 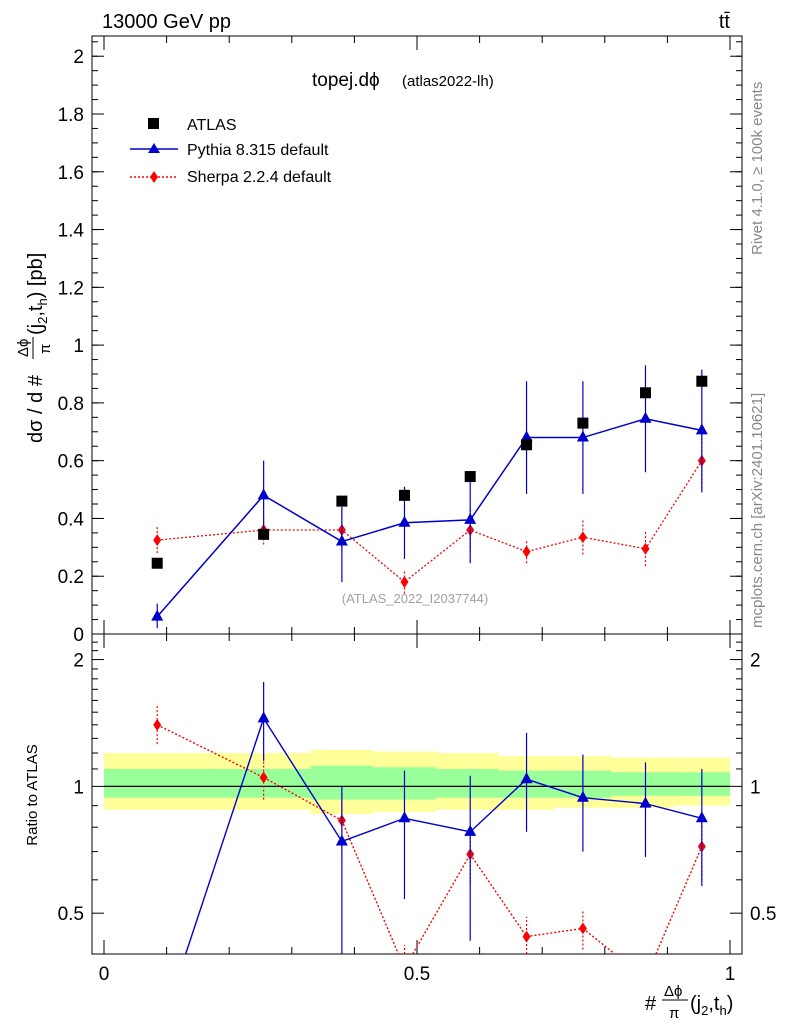 What do you see at coordinates (651, 1004) in the screenshot?
I see `xlabel-prefix: #` at bounding box center [651, 1004].